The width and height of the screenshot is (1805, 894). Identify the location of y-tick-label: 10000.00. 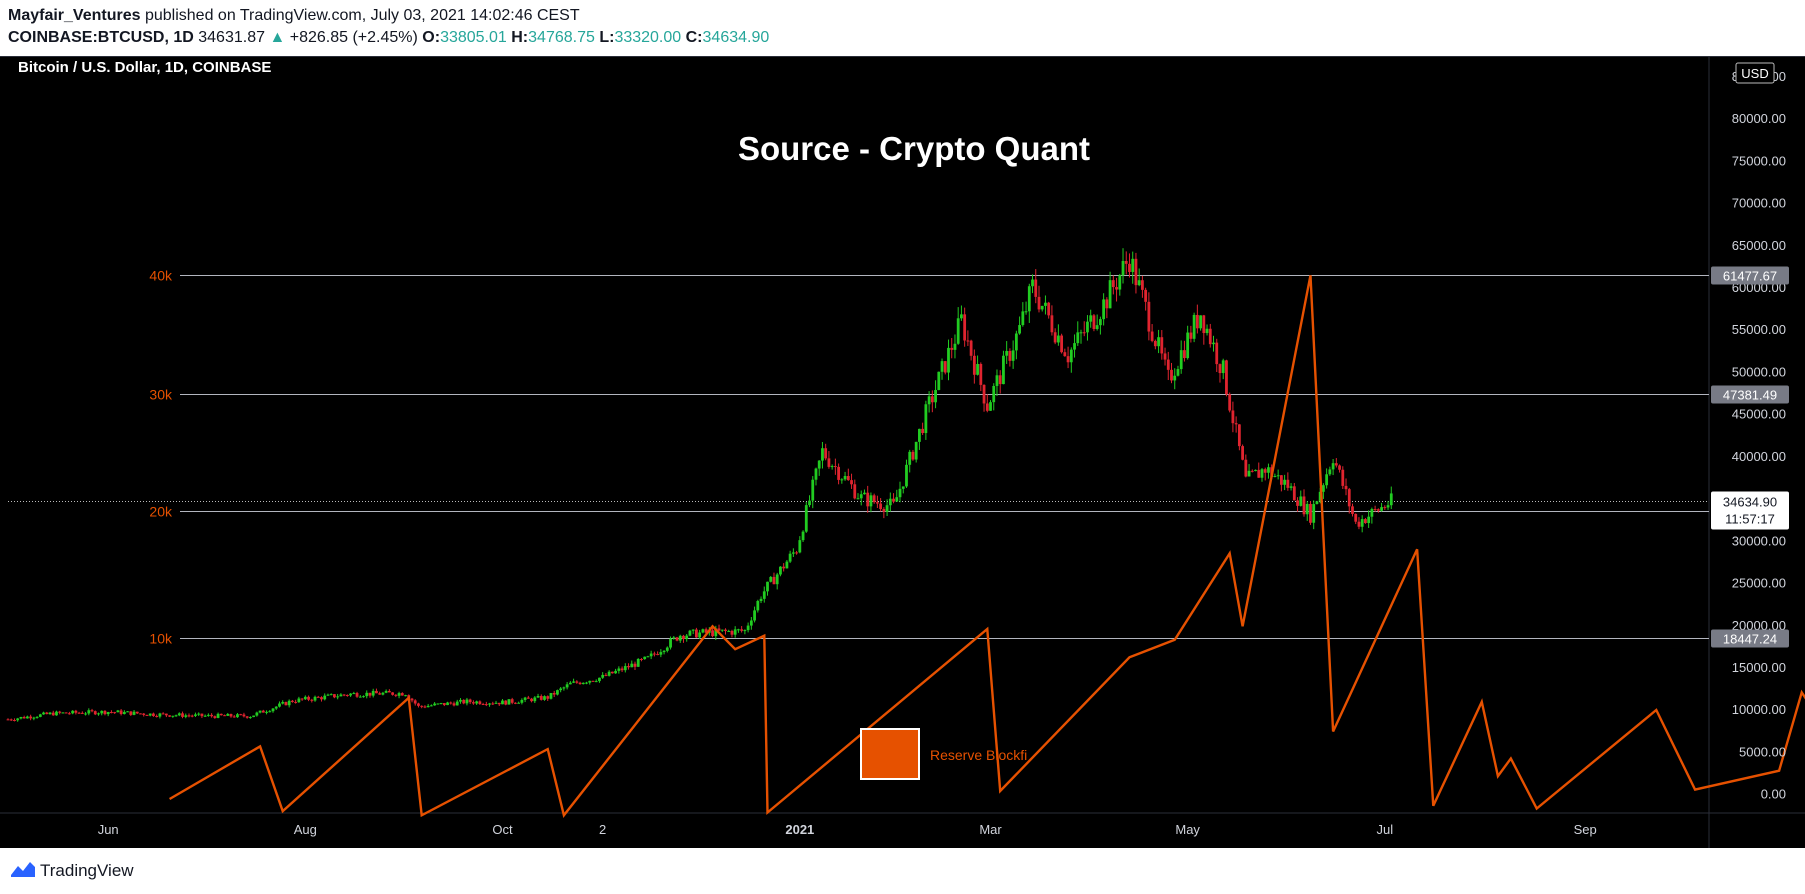
(1759, 709).